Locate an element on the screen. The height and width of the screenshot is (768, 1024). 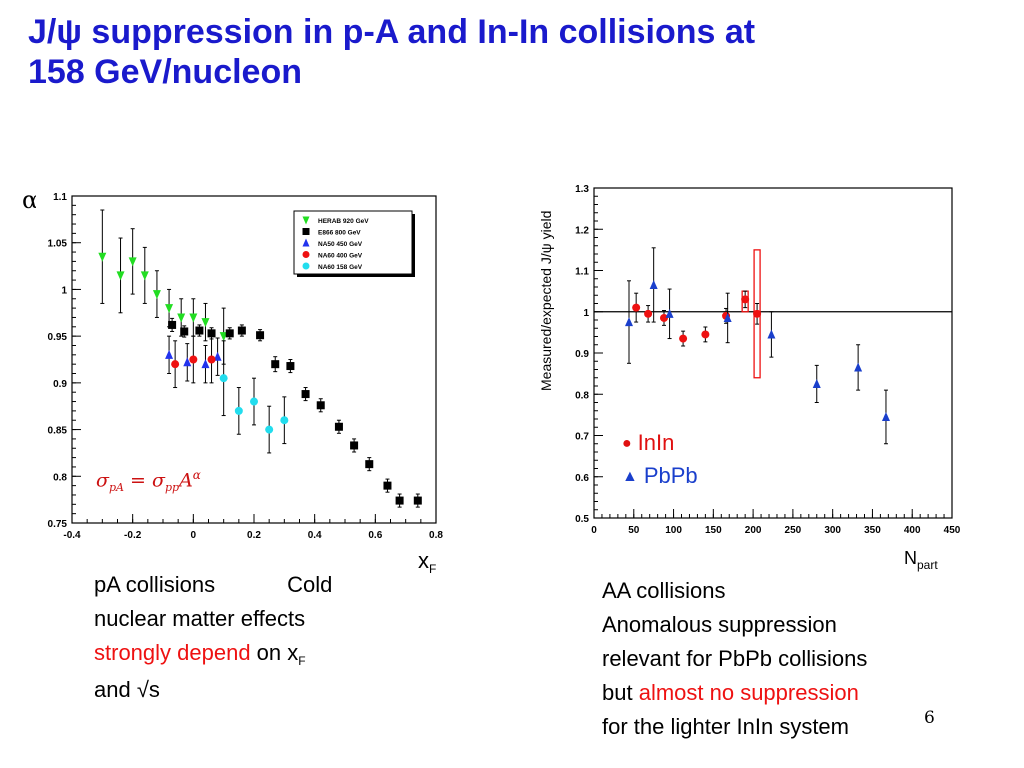
y-tick-label: 1.3 is located at coordinates (582, 189).